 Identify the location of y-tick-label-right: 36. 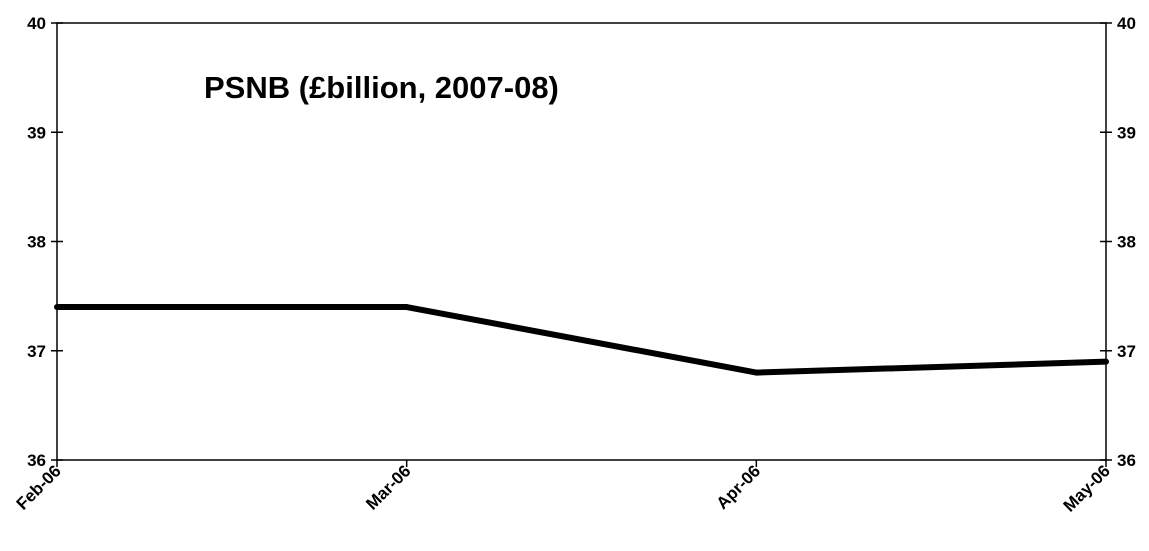
(1126, 460).